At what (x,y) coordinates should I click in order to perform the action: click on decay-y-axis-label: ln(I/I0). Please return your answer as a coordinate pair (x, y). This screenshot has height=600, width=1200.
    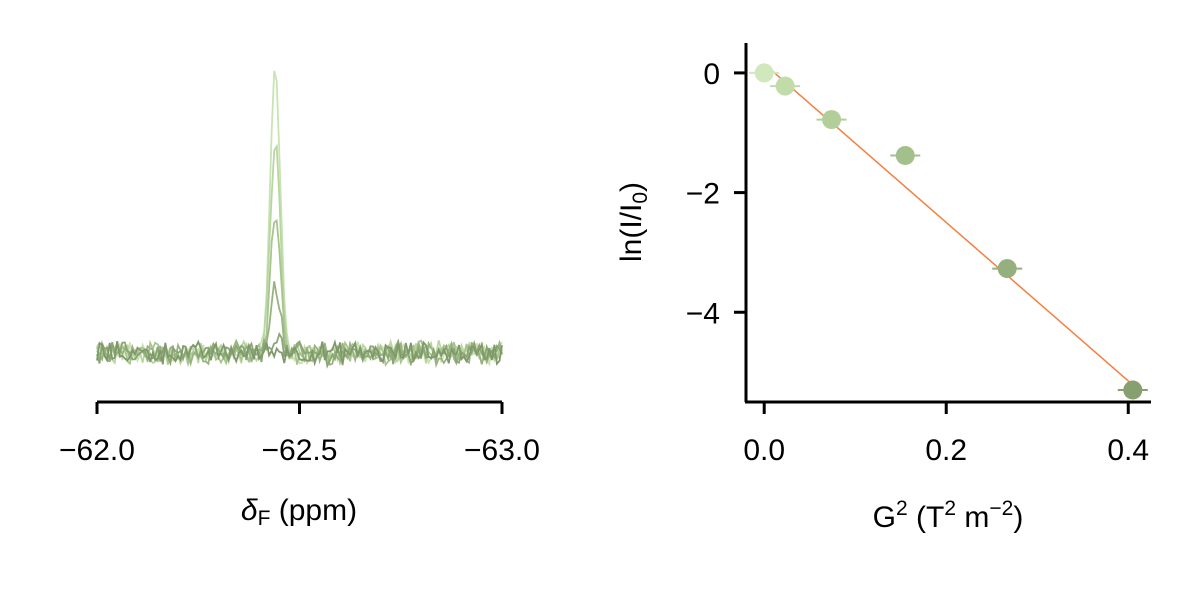
    Looking at the image, I should click on (633, 222).